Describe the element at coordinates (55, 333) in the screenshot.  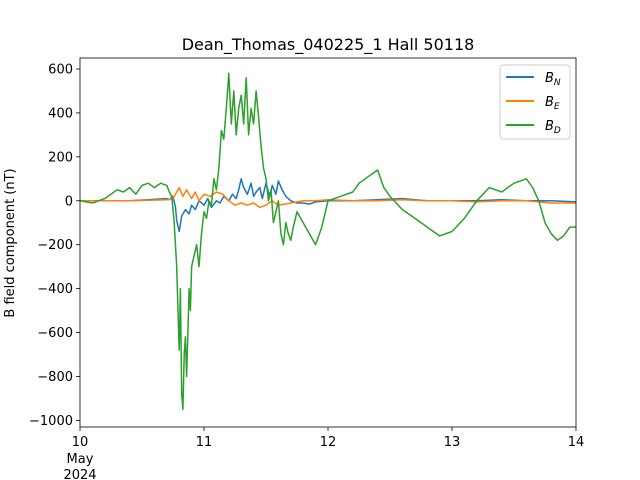
I see `y-tick-label: −600` at that location.